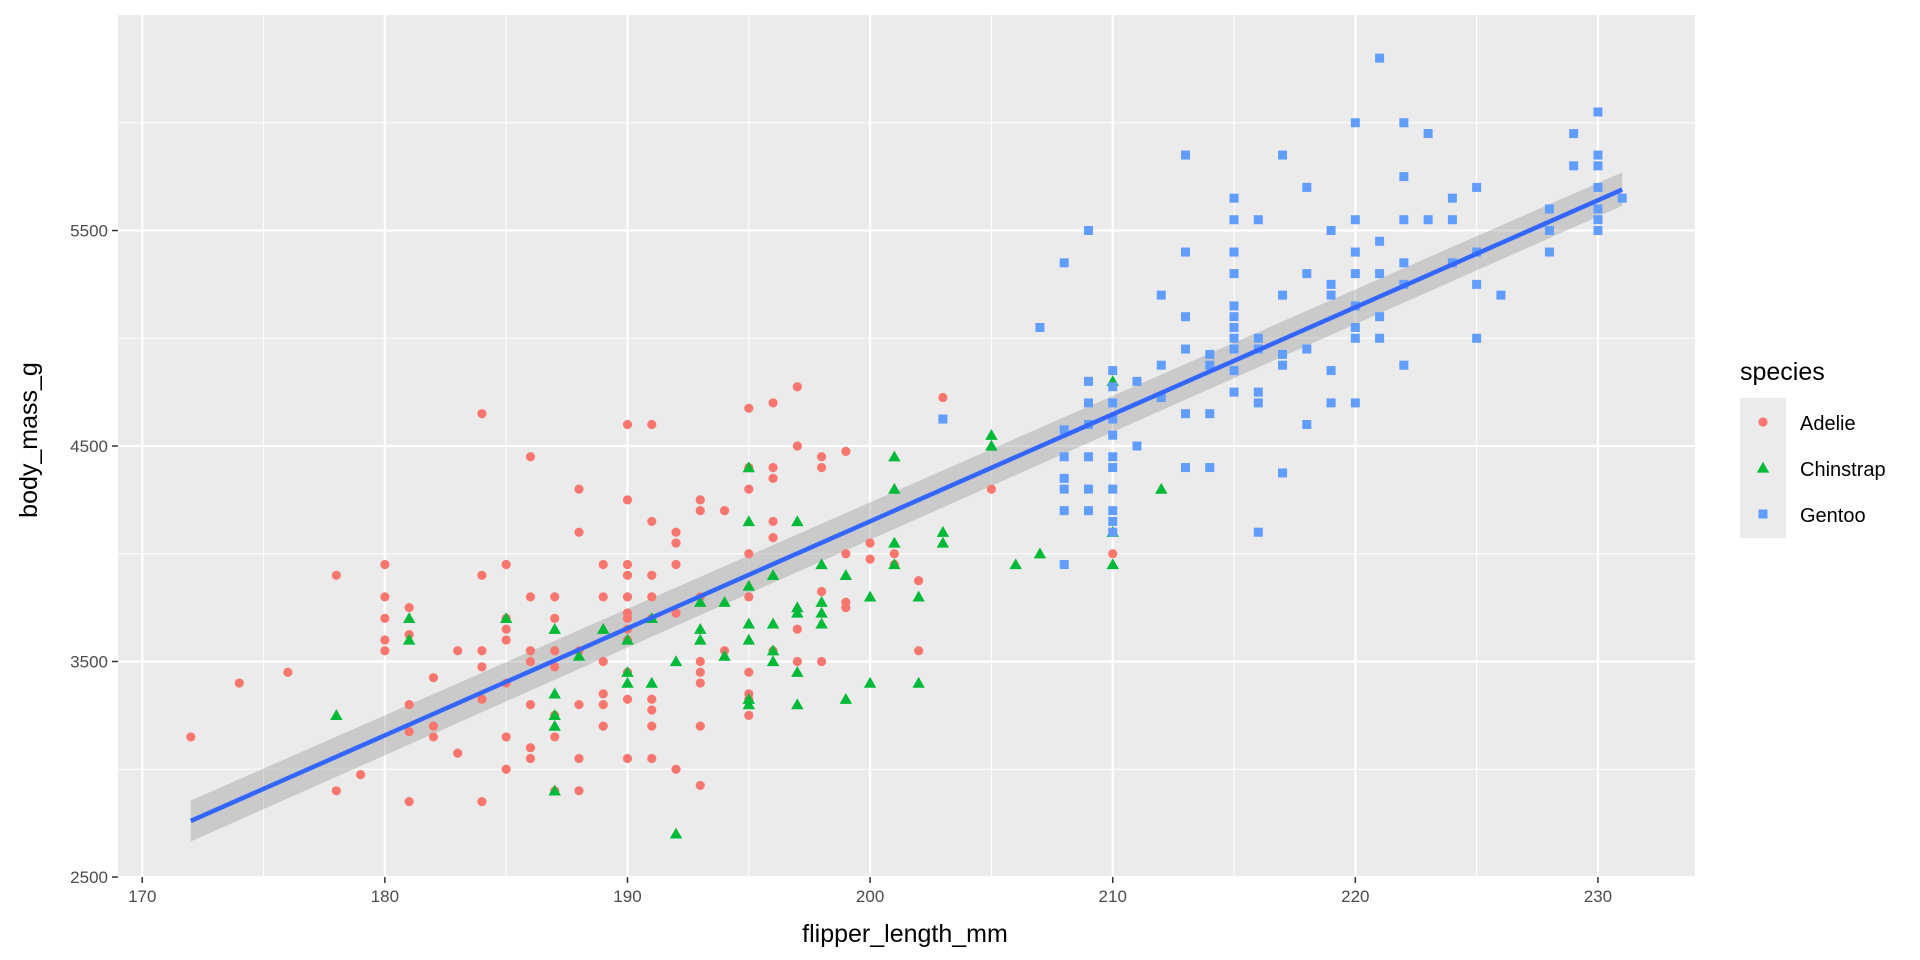  I want to click on legend-title: species, so click(1782, 372).